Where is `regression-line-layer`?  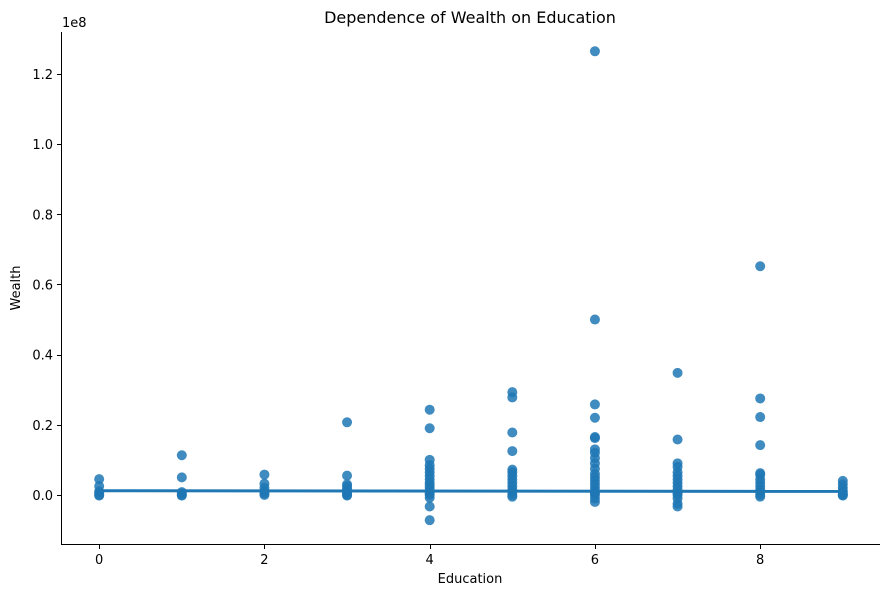
regression-line-layer is located at coordinates (471, 491).